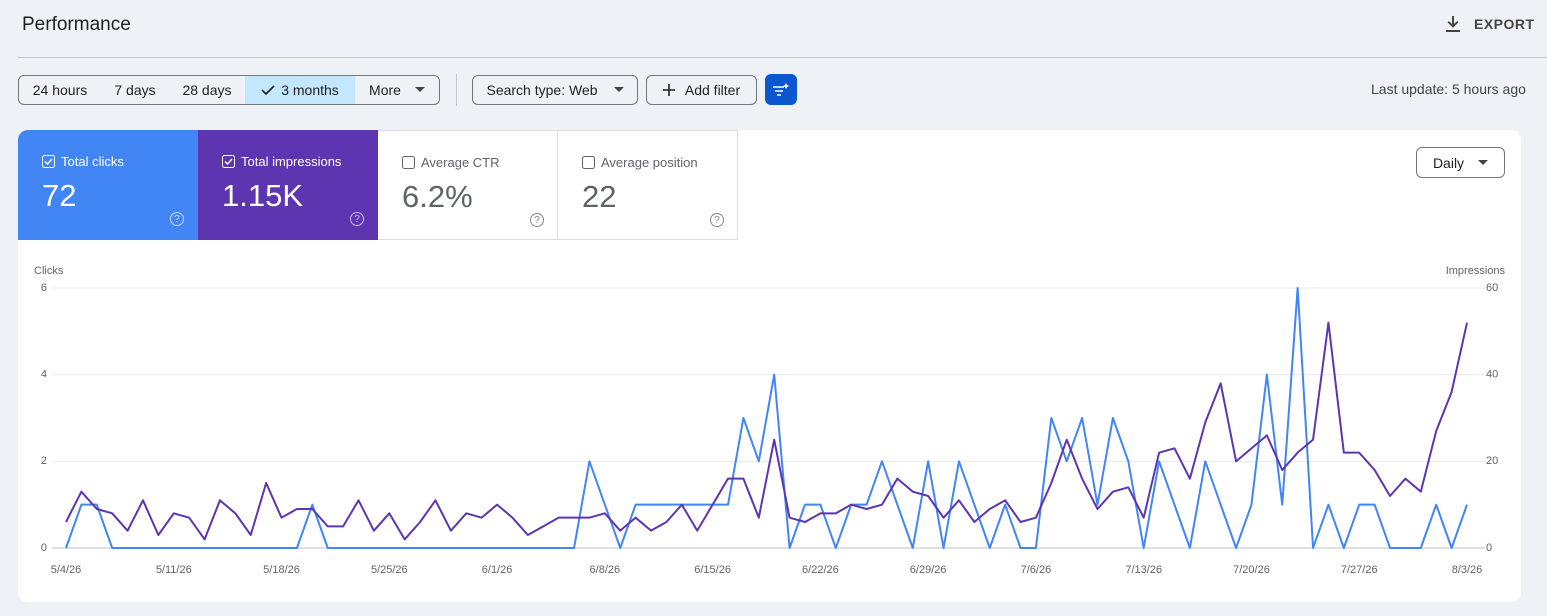 This screenshot has width=1547, height=616. I want to click on y2-tick-label: 20, so click(1492, 461).